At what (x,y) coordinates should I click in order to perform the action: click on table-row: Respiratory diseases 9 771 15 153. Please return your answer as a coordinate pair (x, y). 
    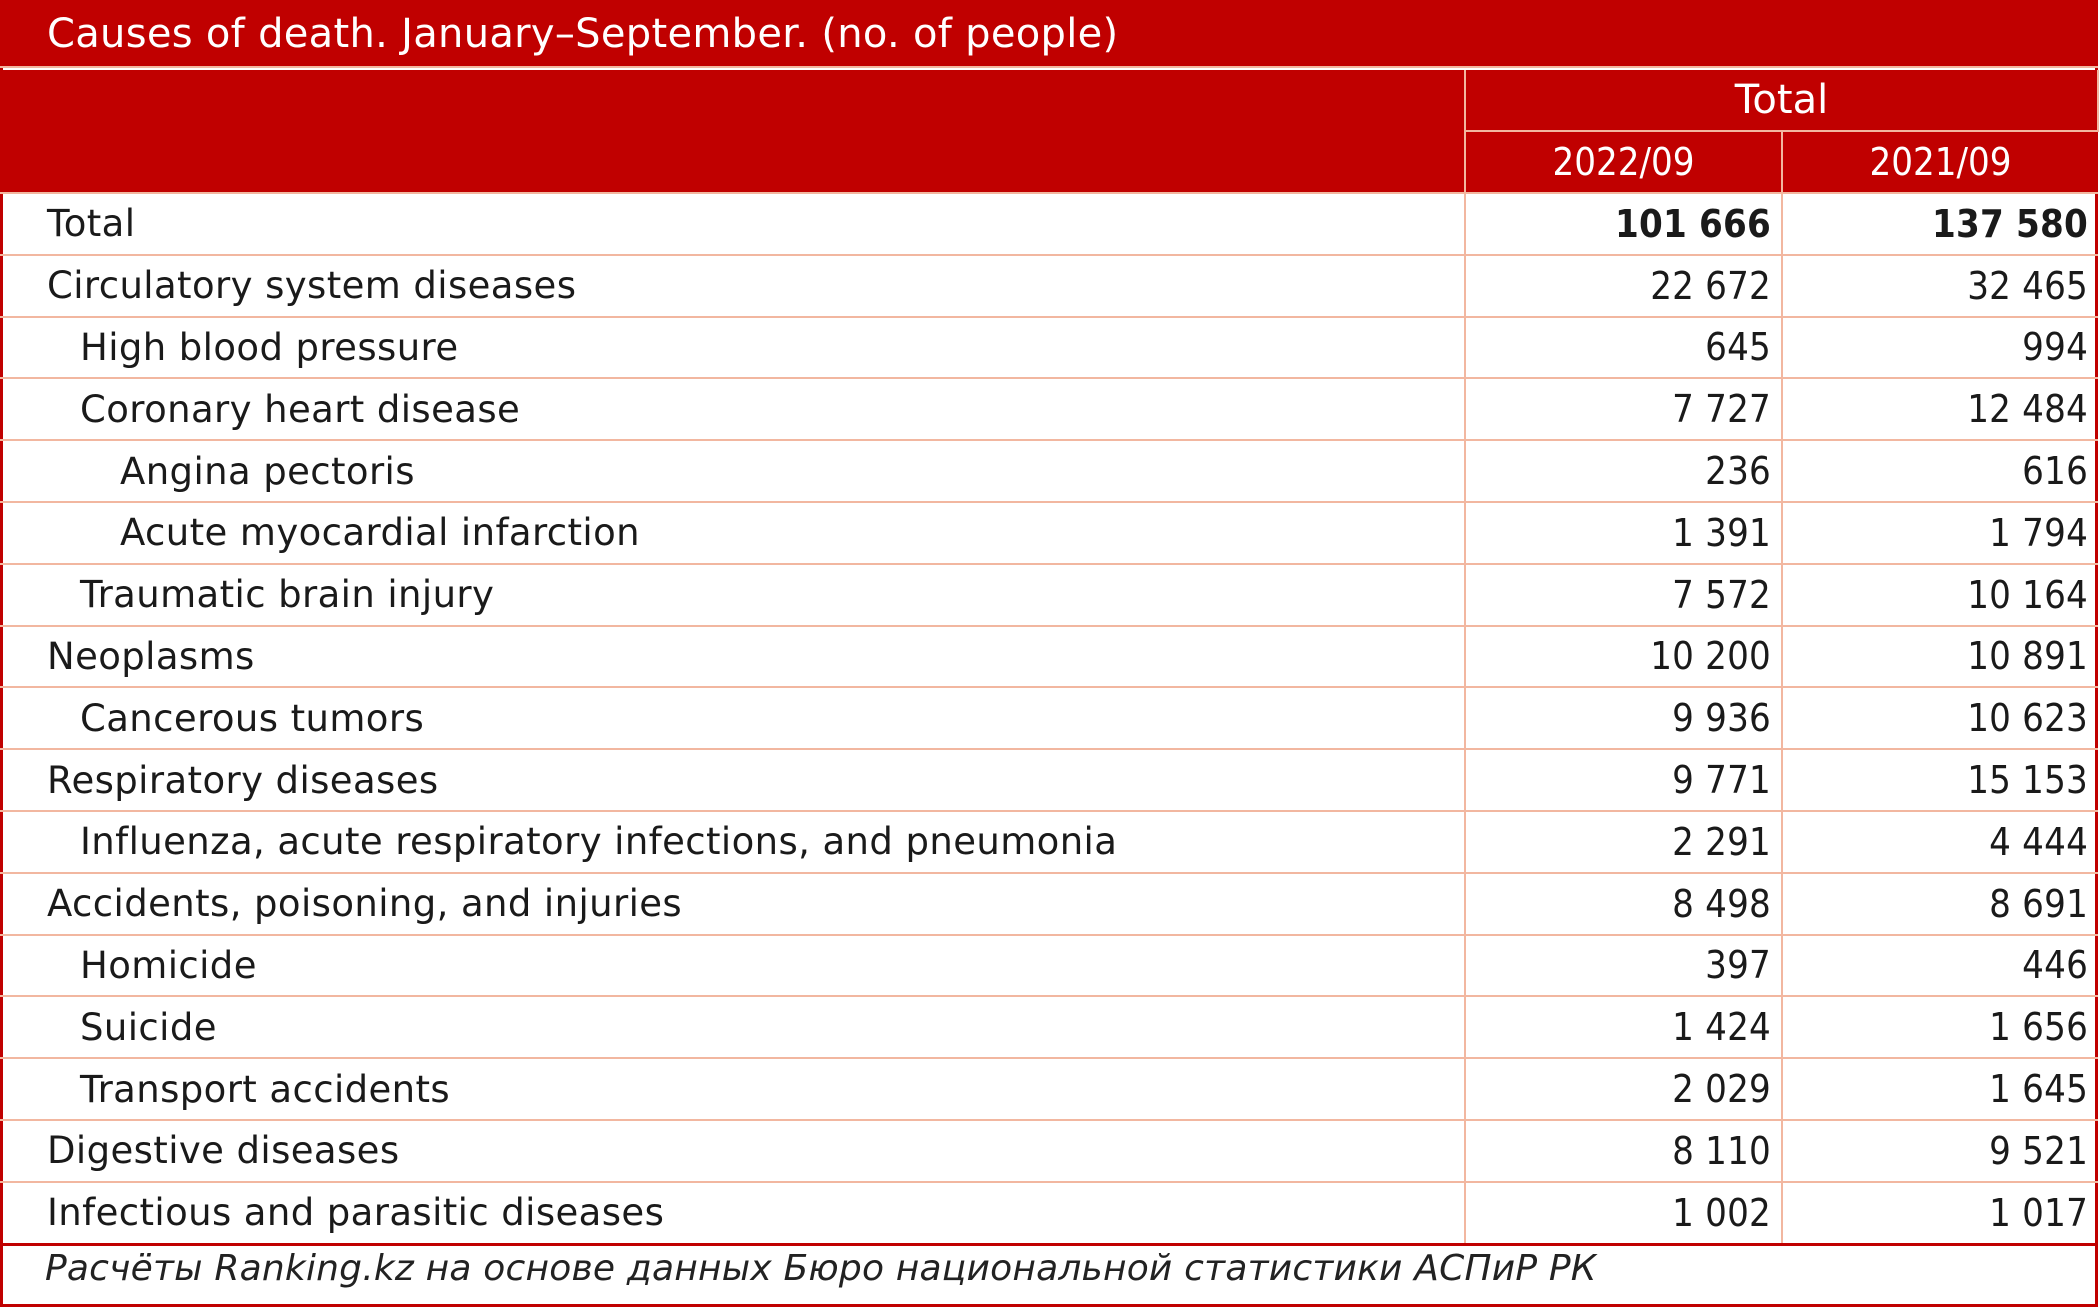
    Looking at the image, I should click on (1049, 780).